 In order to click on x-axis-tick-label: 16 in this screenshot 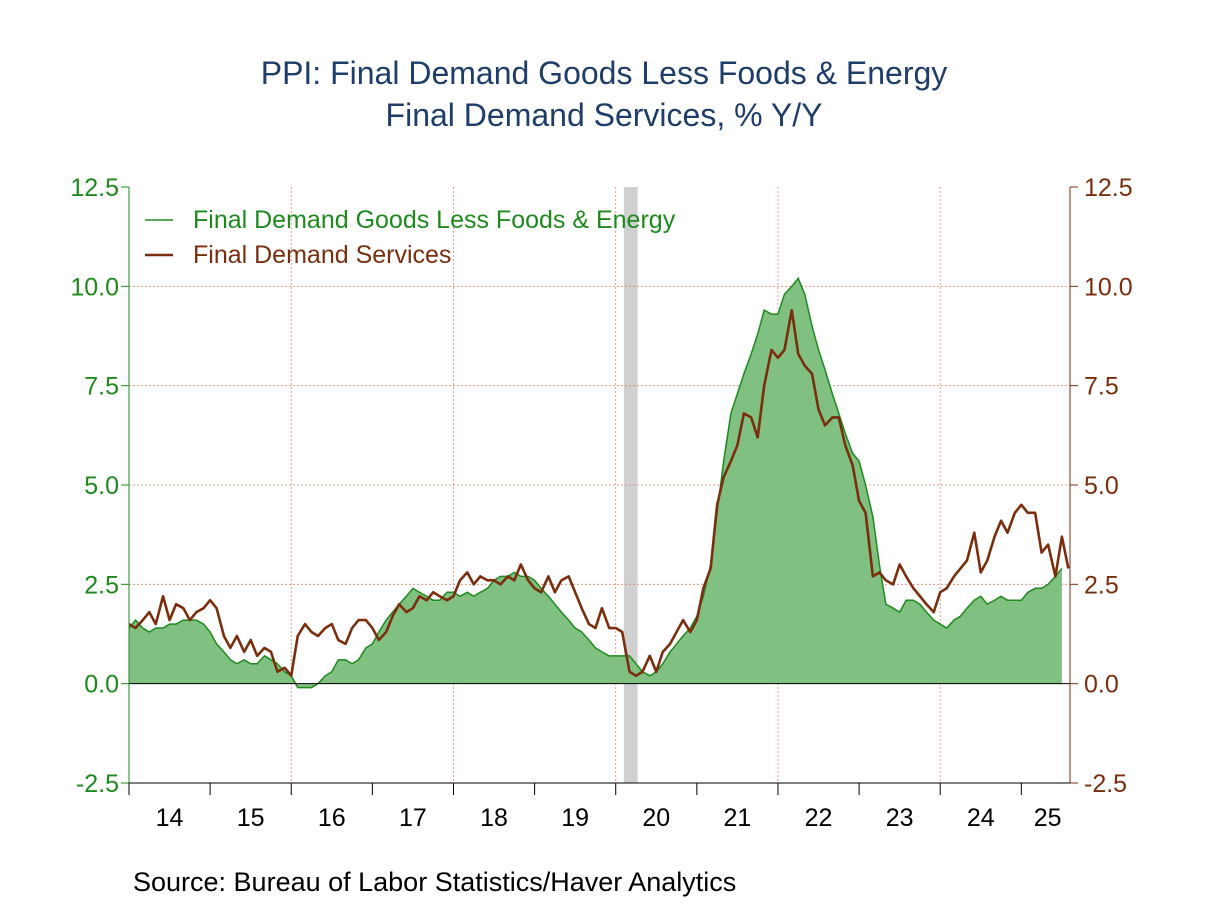, I will do `click(332, 818)`.